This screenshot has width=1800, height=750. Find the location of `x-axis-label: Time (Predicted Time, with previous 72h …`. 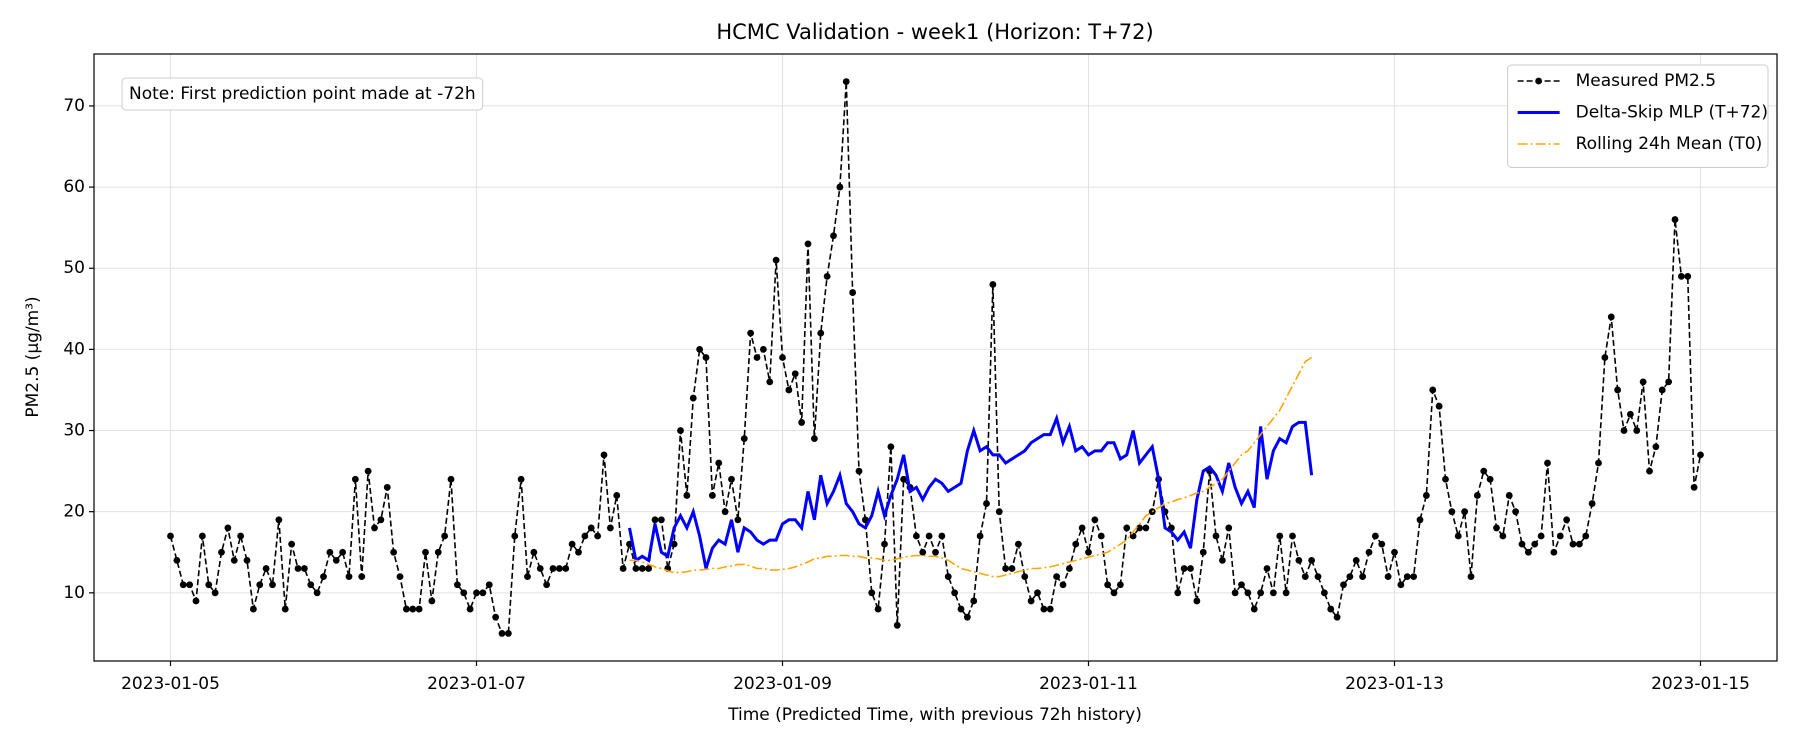

x-axis-label: Time (Predicted Time, with previous 72h … is located at coordinates (934, 715).